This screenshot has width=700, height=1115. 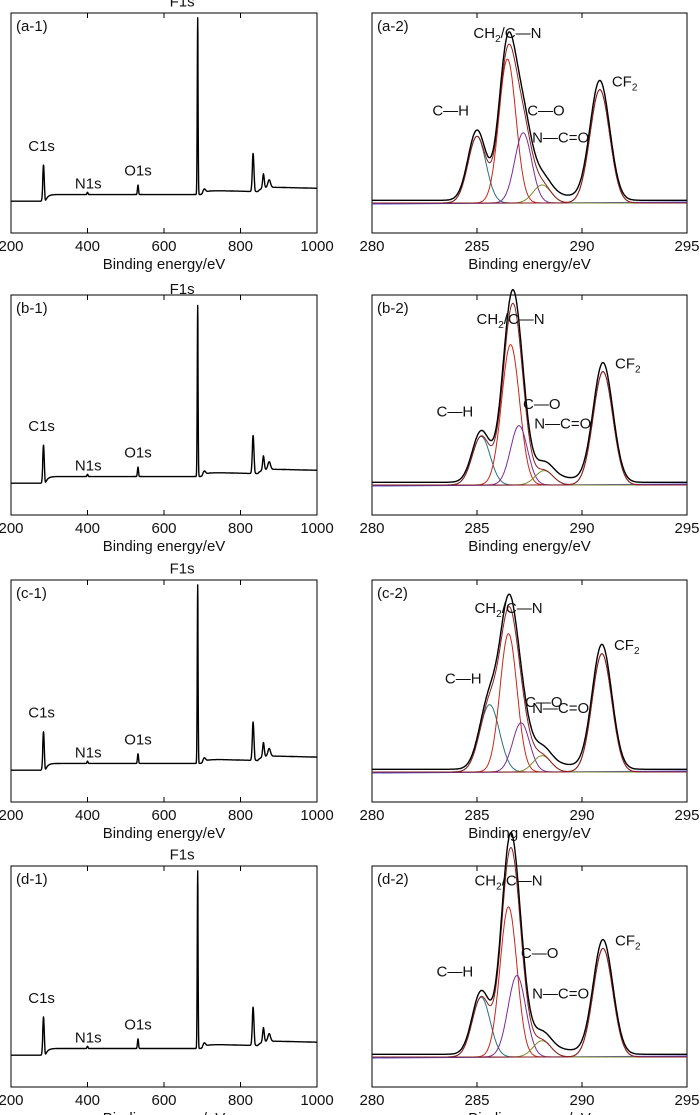 I want to click on panel-label: (b-2), so click(x=393, y=308).